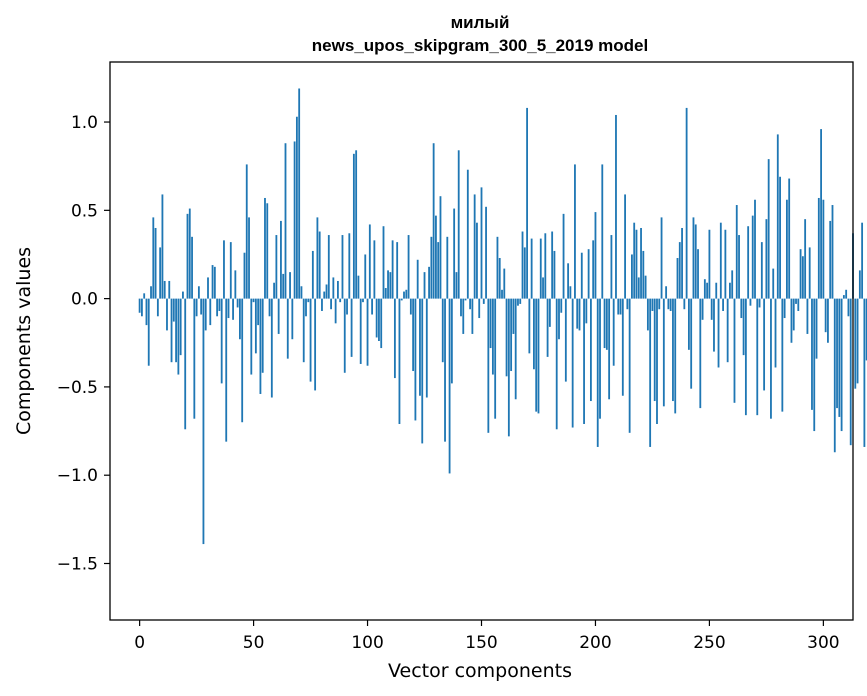 The height and width of the screenshot is (696, 867). Describe the element at coordinates (709, 643) in the screenshot. I see `x-tick-label: 250` at that location.